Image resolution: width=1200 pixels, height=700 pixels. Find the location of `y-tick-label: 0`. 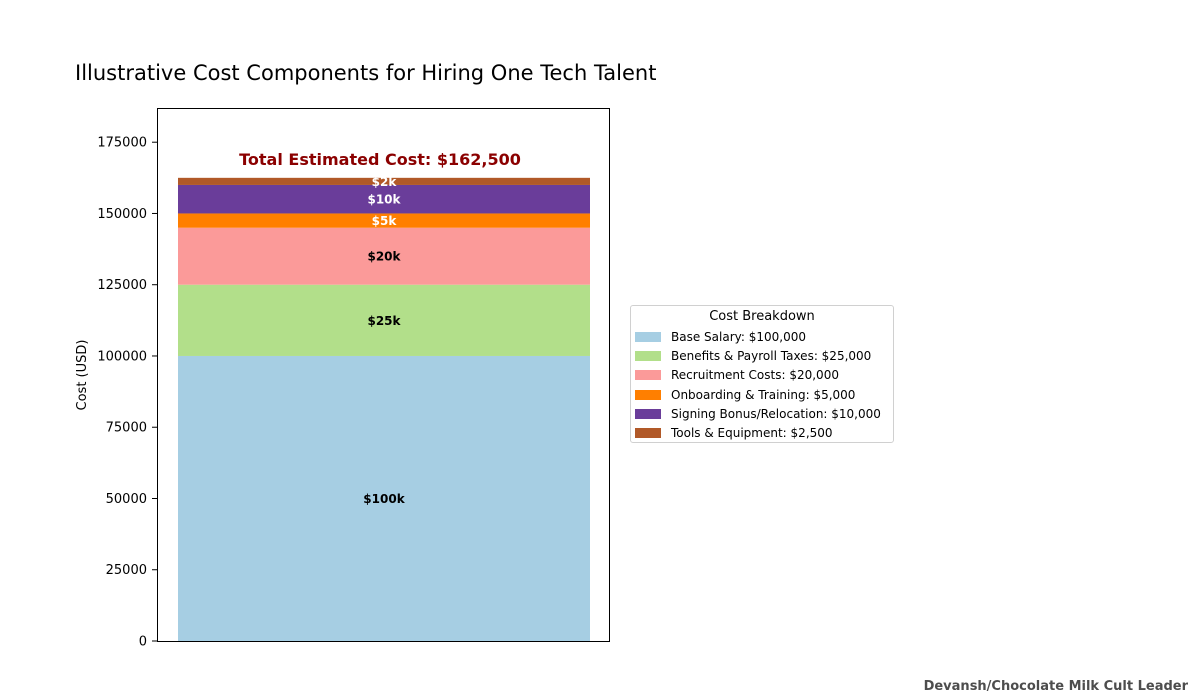

y-tick-label: 0 is located at coordinates (143, 642).